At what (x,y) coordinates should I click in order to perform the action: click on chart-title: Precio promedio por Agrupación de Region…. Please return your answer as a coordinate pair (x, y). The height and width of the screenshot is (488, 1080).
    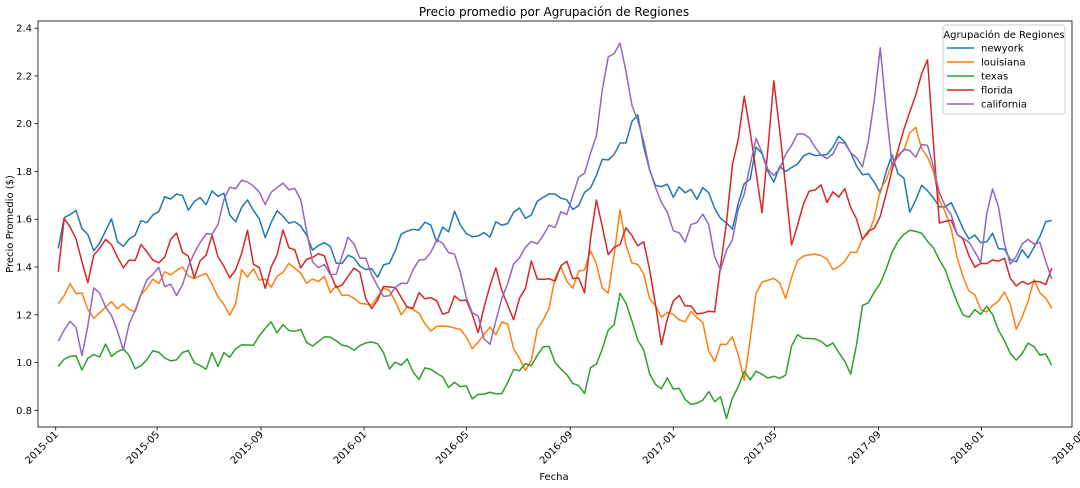
    Looking at the image, I should click on (554, 12).